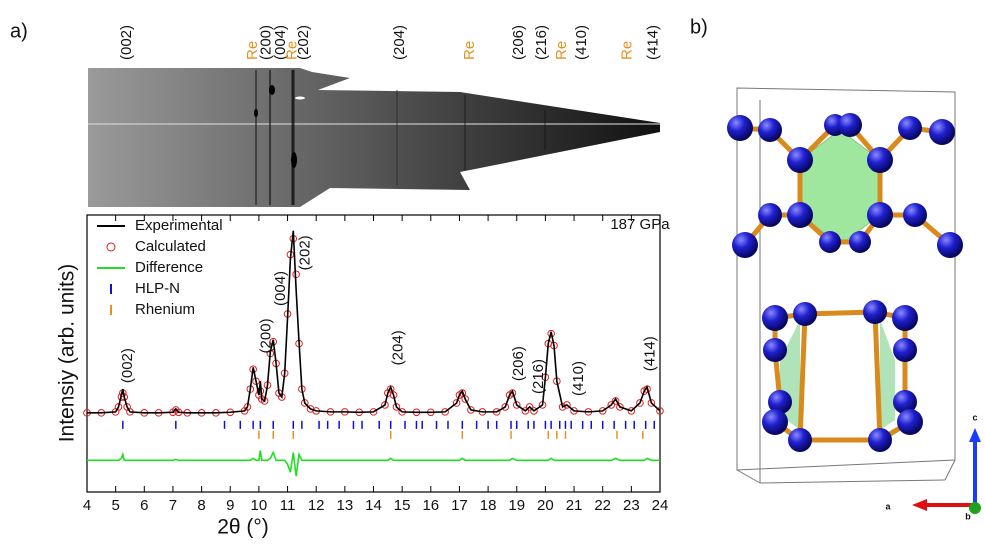 The width and height of the screenshot is (985, 544). What do you see at coordinates (87, 505) in the screenshot?
I see `x-tick-label: 4` at bounding box center [87, 505].